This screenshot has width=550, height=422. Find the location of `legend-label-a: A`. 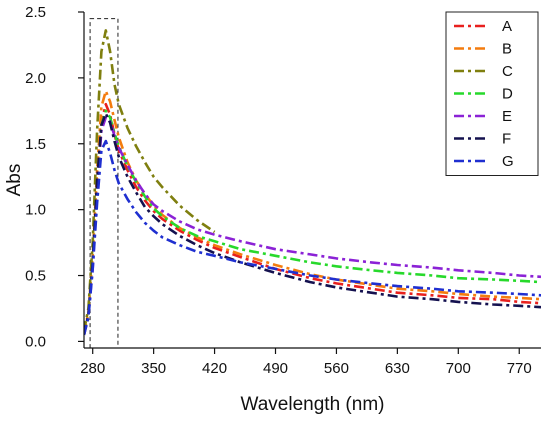

legend-label-a: A is located at coordinates (507, 26).